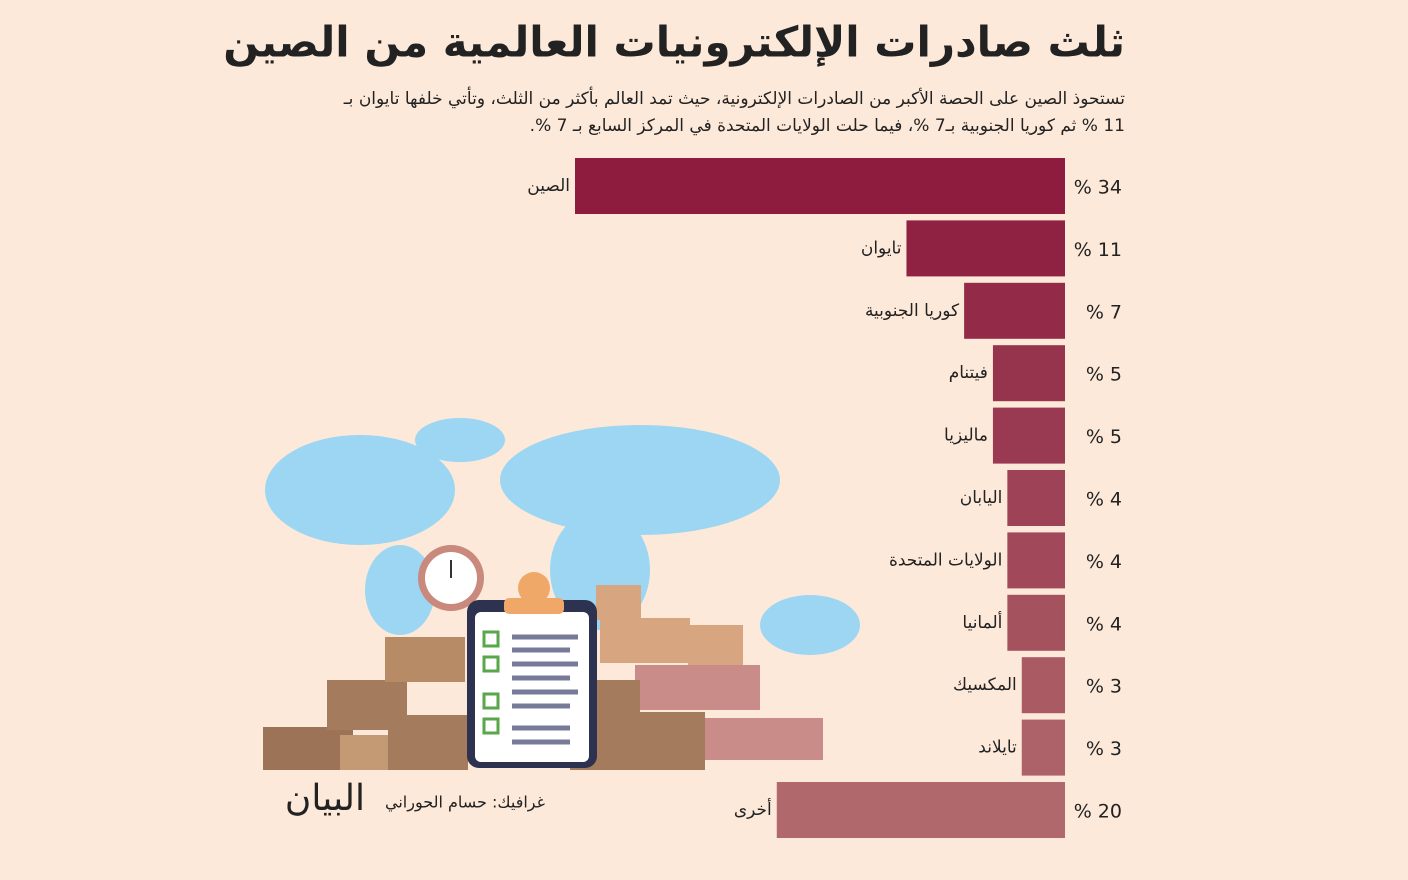  Describe the element at coordinates (1098, 188) in the screenshot. I see `value-label: % 34` at that location.